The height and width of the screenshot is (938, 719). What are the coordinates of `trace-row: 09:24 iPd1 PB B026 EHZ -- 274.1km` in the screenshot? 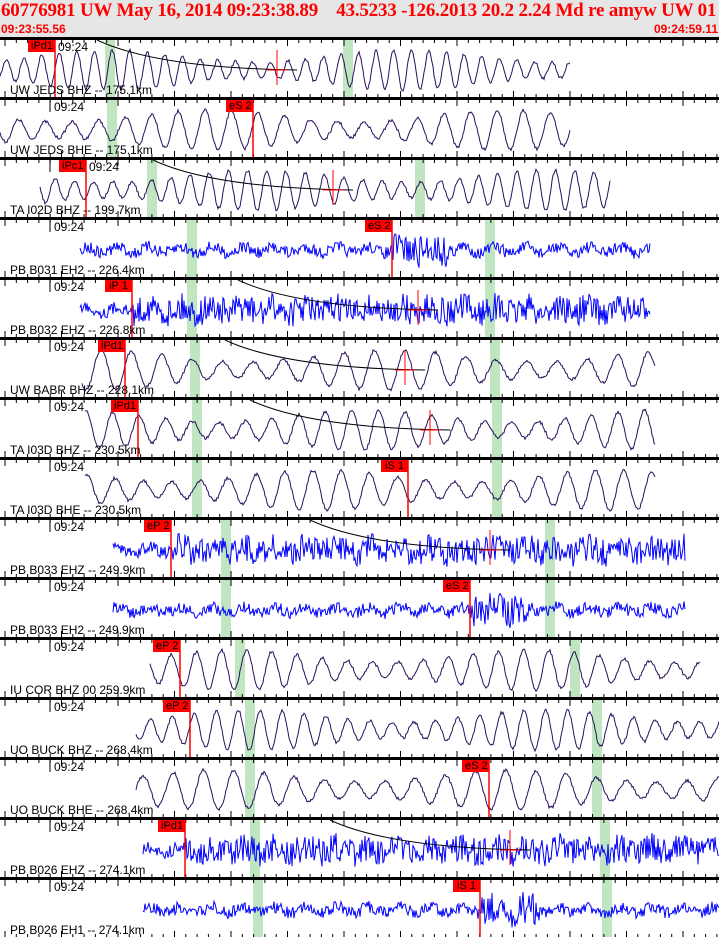 It's located at (359, 847).